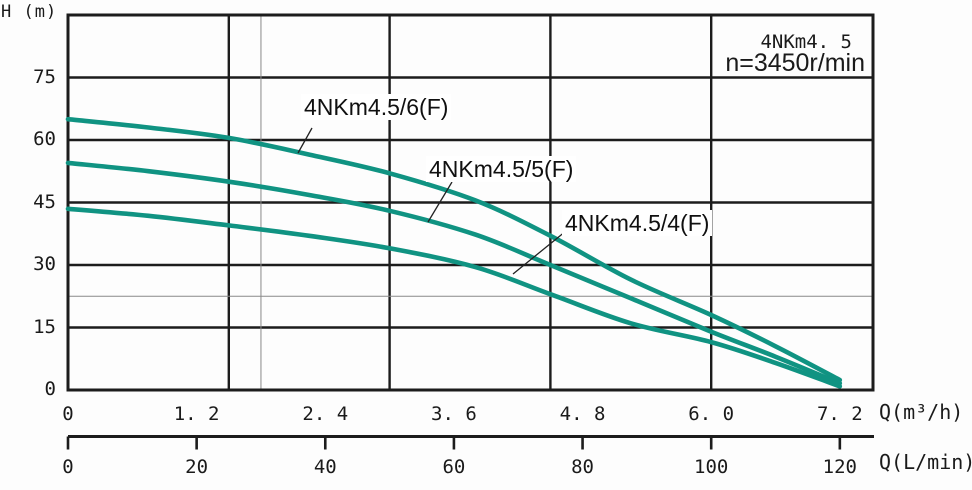 The width and height of the screenshot is (972, 490). Describe the element at coordinates (44, 326) in the screenshot. I see `y-tick-label: 15` at that location.